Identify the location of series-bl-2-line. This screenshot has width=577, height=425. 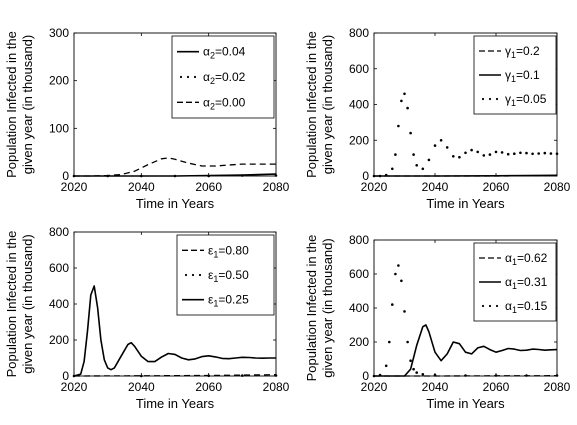
(174, 331).